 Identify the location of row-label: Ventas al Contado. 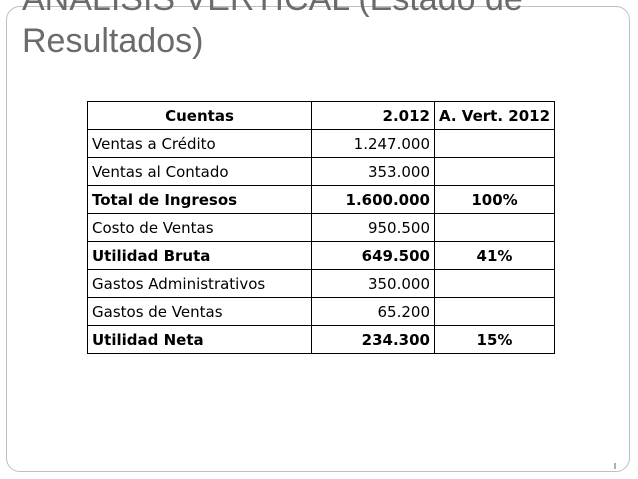
(199, 171).